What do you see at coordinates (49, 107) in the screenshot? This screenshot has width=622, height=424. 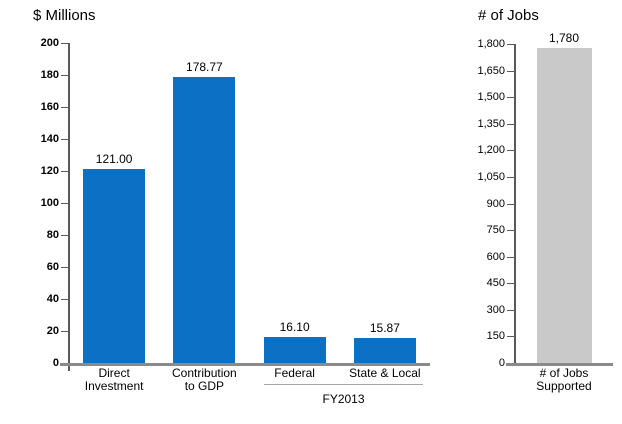 I see `y-axis-tick-label: 160` at bounding box center [49, 107].